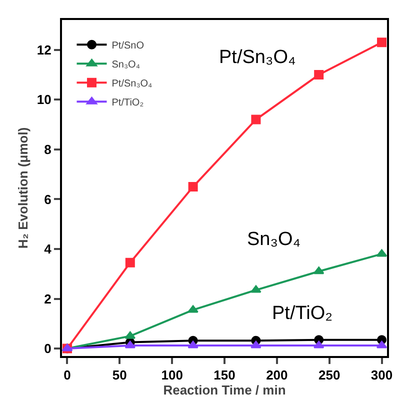 The image size is (405, 414). I want to click on x-tick-label: 0, so click(67, 375).